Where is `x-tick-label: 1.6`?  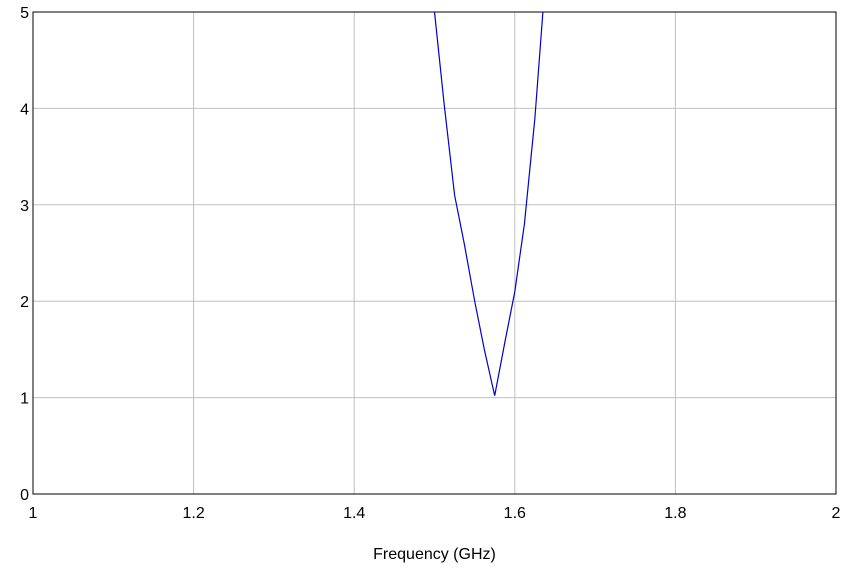
x-tick-label: 1.6 is located at coordinates (515, 513).